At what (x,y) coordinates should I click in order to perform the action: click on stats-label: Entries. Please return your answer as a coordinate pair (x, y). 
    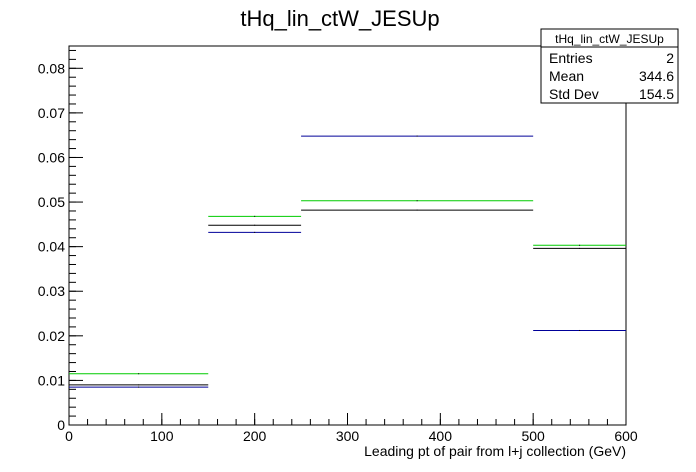
    Looking at the image, I should click on (571, 58).